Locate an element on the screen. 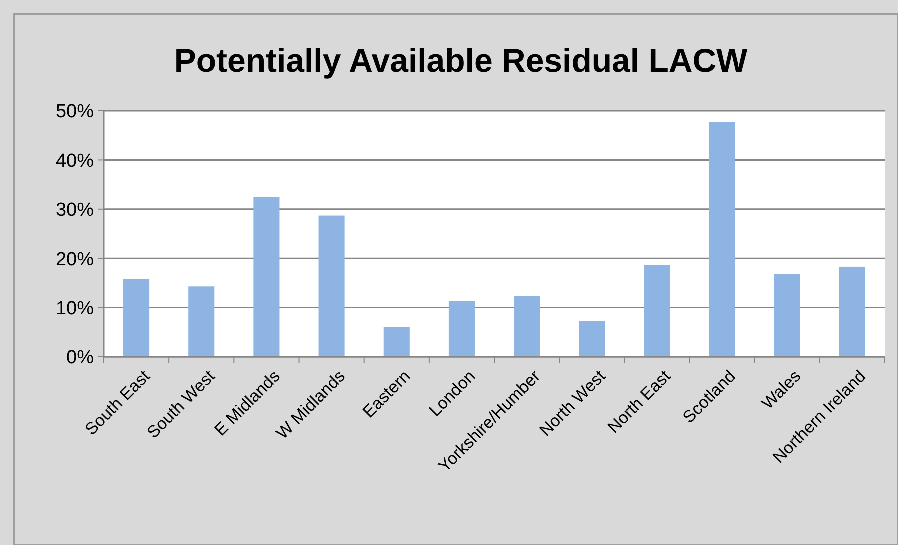 The width and height of the screenshot is (898, 545). y-tick-label: 20% is located at coordinates (75, 259).